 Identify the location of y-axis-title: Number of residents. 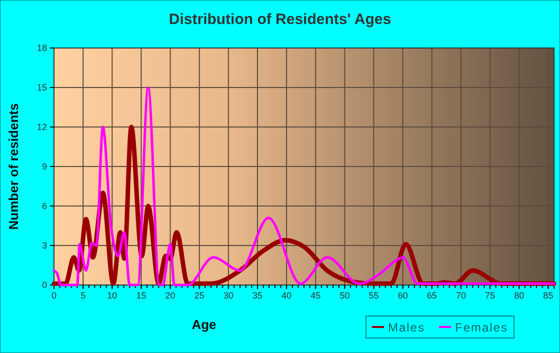
(13, 166).